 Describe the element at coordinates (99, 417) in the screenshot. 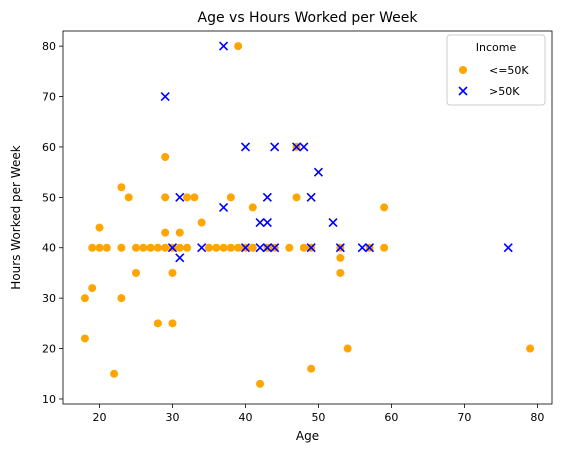

I see `x-tick-label: 20` at that location.